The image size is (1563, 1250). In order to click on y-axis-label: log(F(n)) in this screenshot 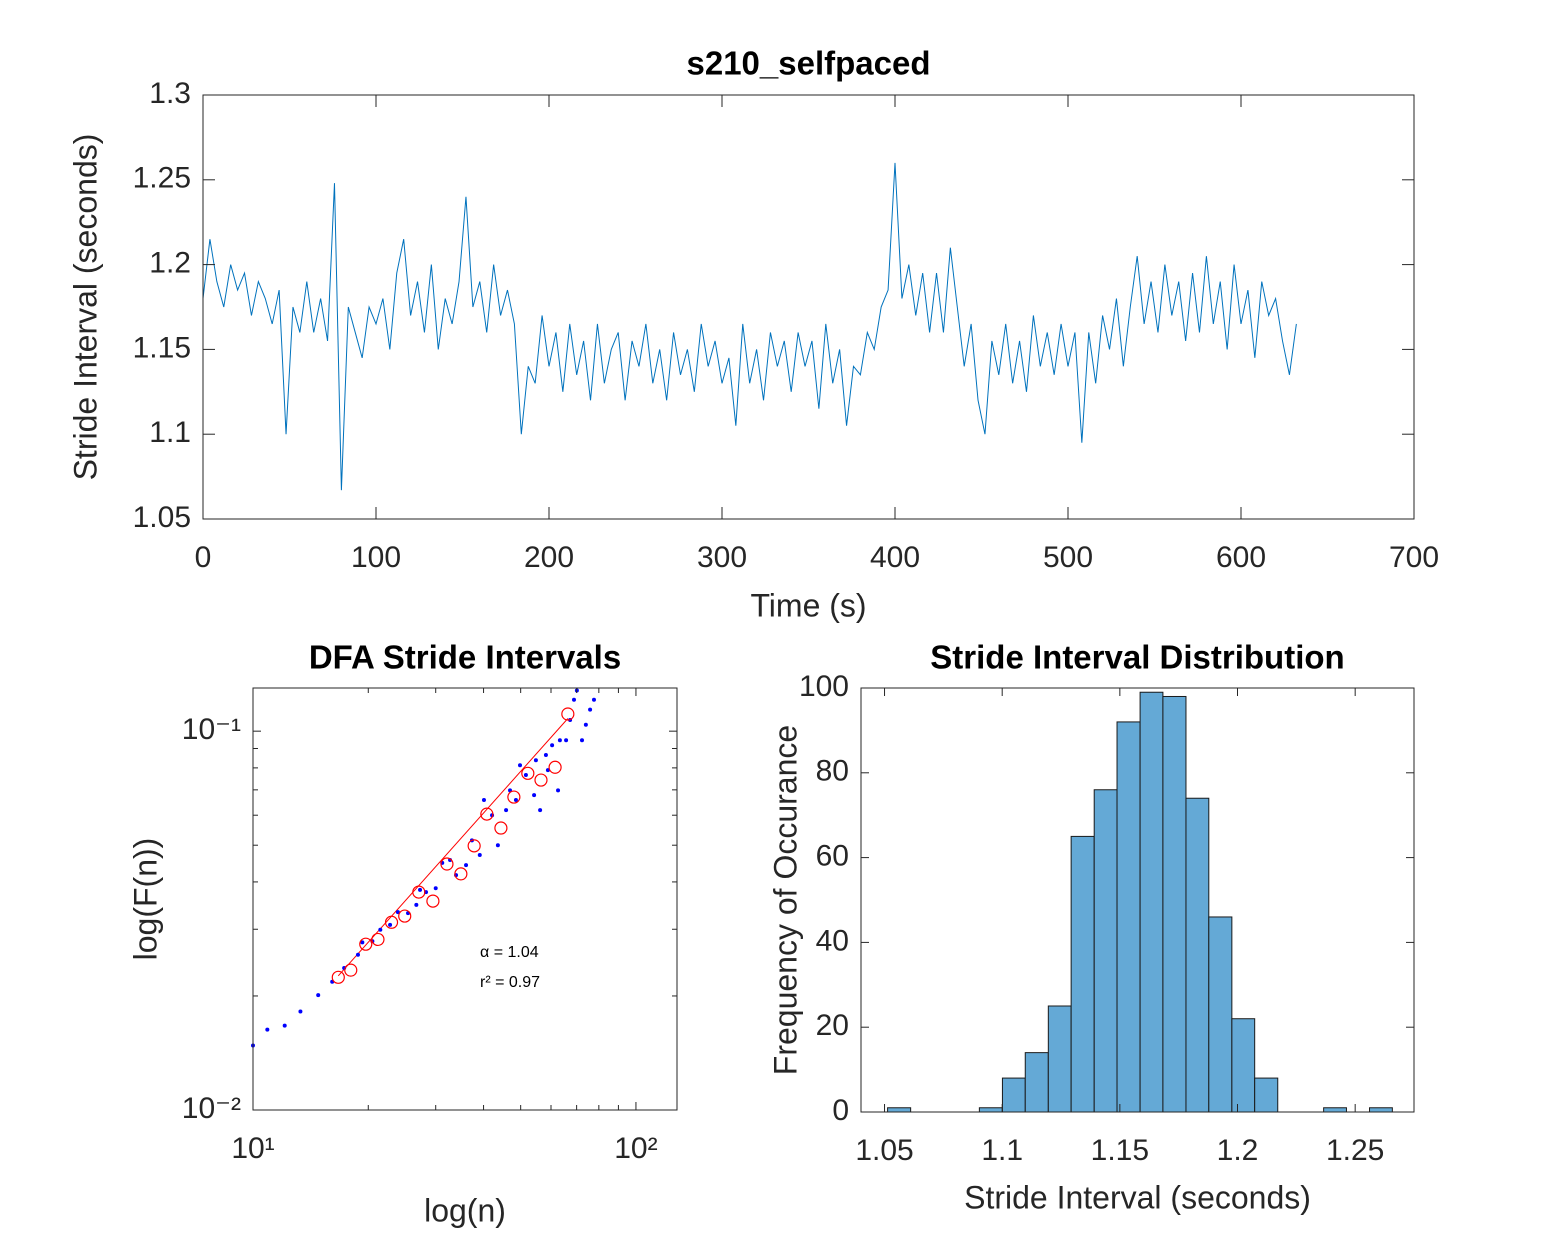, I will do `click(145, 899)`.